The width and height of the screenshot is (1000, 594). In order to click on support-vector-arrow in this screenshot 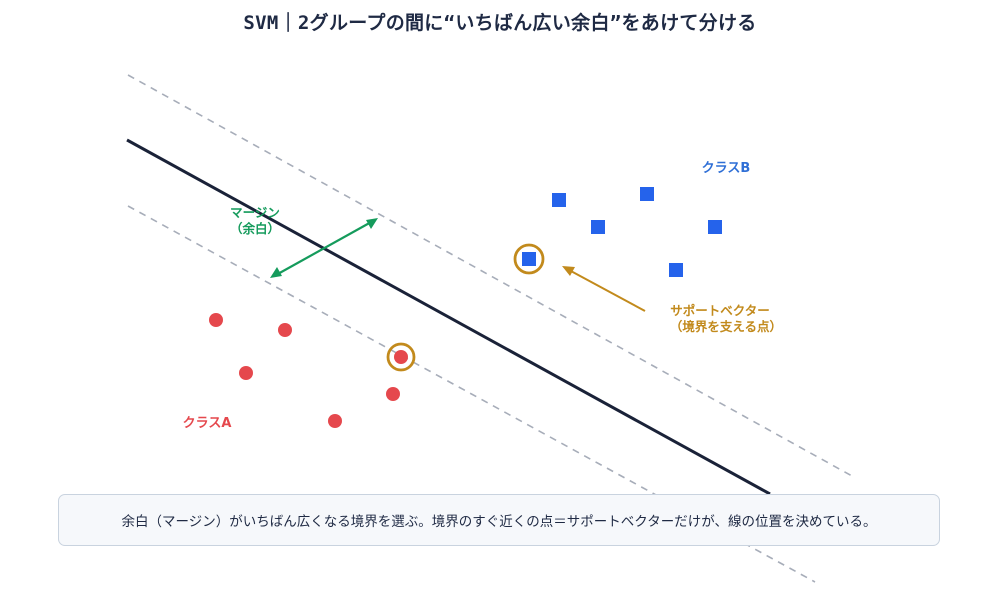, I will do `click(604, 289)`.